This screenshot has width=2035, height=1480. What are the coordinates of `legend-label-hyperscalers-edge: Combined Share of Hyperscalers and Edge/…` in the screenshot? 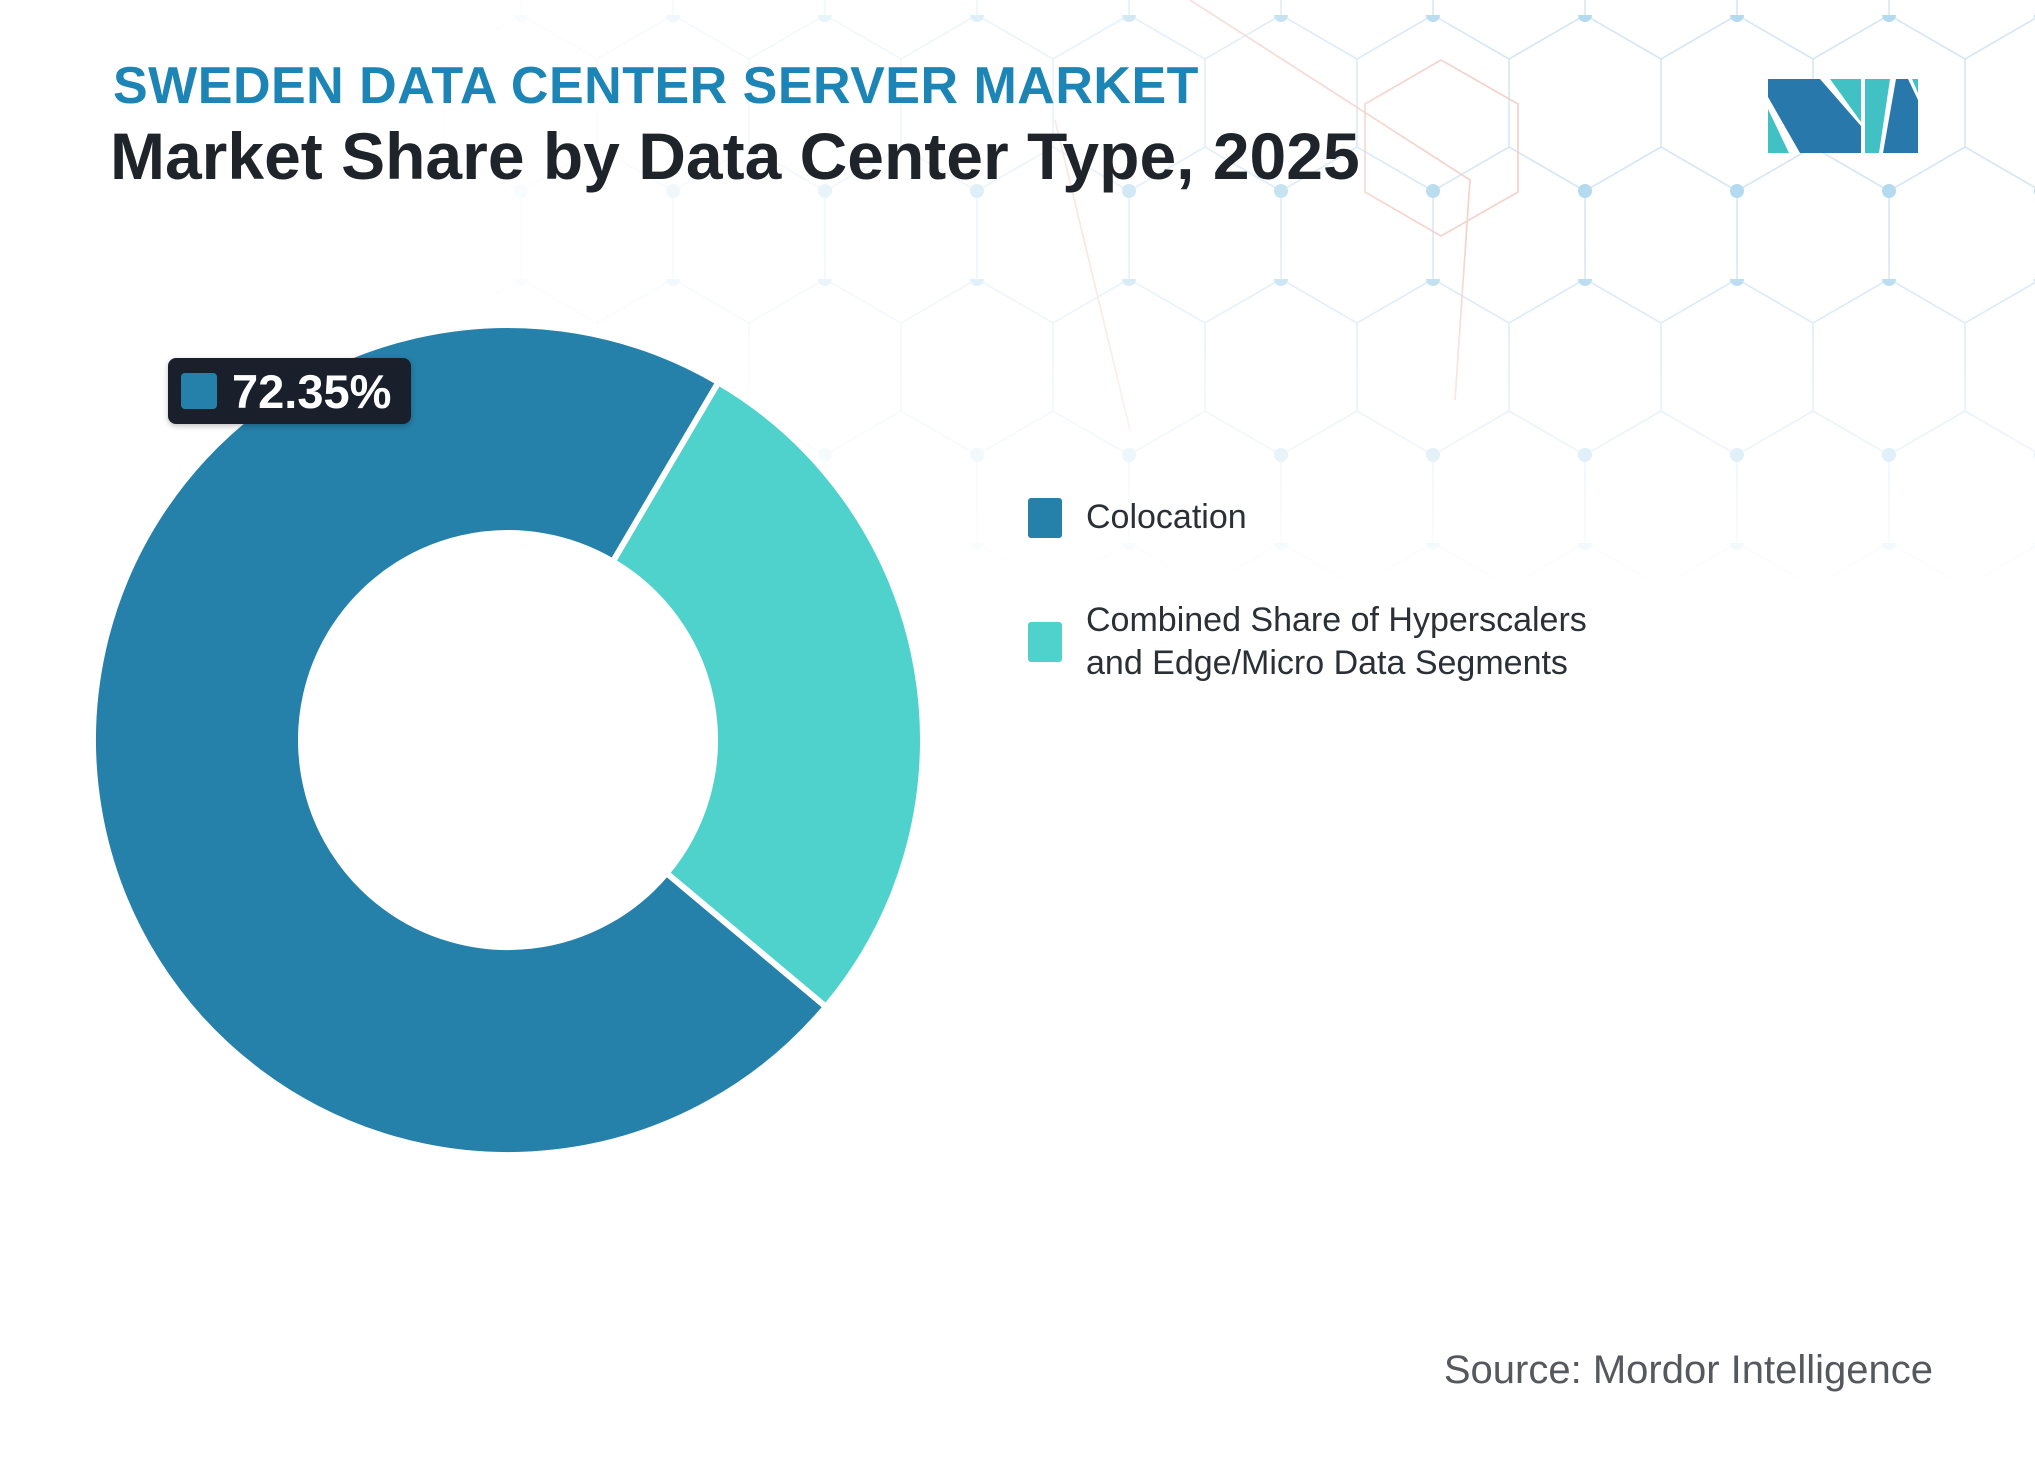 It's located at (1336, 641).